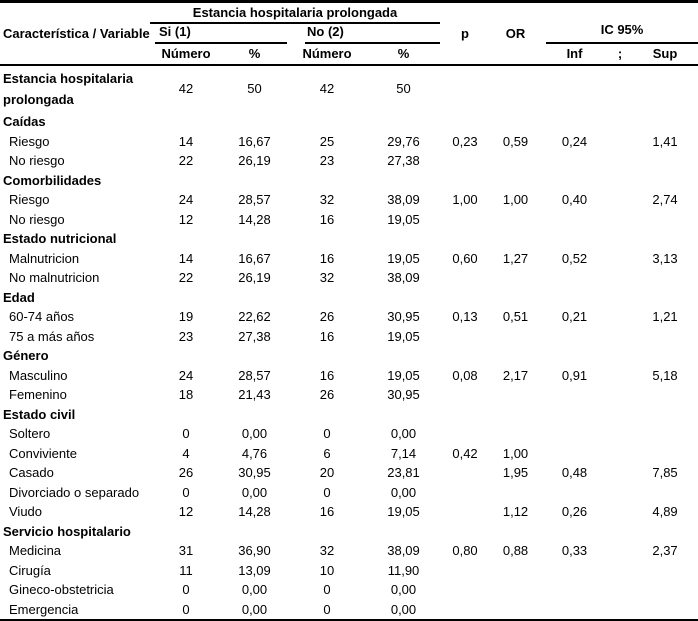 Image resolution: width=698 pixels, height=621 pixels. I want to click on cell-sup: 4,89, so click(665, 511).